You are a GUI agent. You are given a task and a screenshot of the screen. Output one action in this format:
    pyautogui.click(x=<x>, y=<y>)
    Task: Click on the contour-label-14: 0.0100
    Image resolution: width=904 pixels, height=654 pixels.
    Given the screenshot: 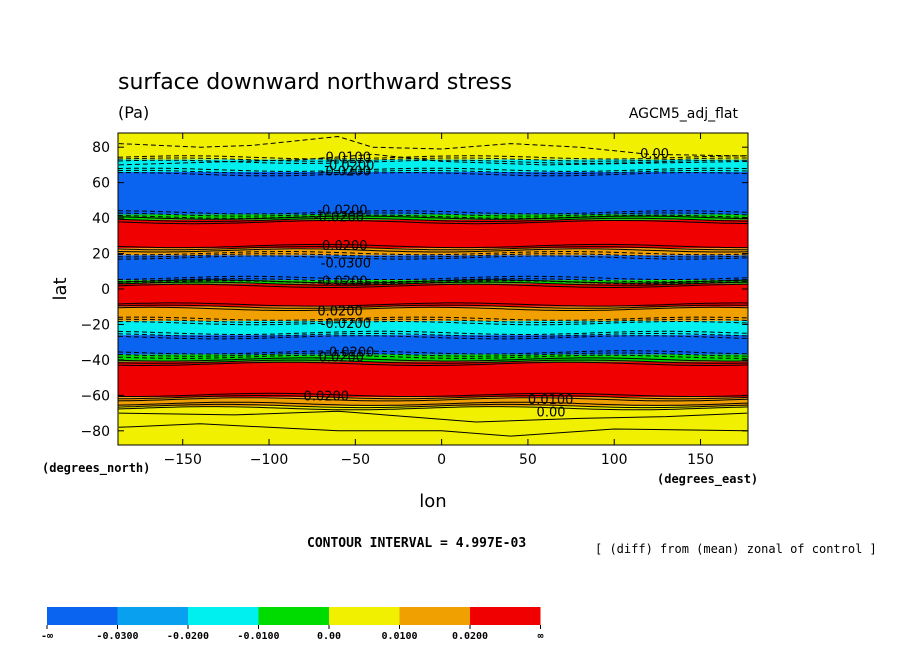 What is the action you would take?
    pyautogui.click(x=551, y=400)
    